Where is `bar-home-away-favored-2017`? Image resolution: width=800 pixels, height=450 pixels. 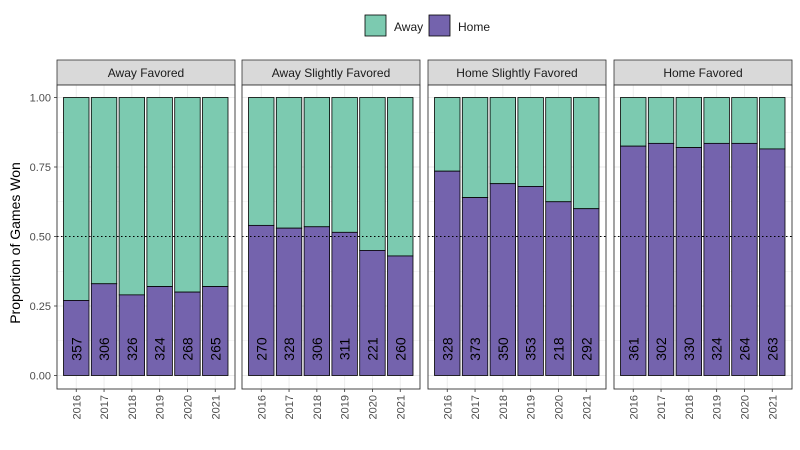 bar-home-away-favored-2017 is located at coordinates (104, 329).